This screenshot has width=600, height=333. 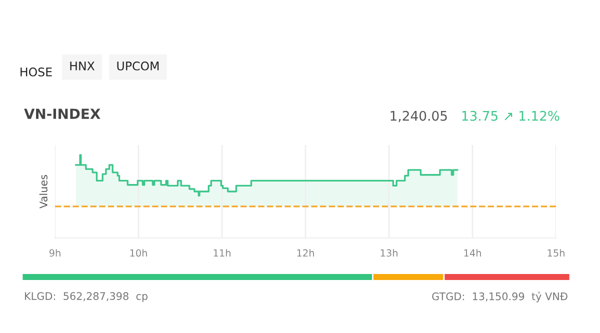 I want to click on text: 13.75 ↗ 1.12%, so click(x=511, y=115).